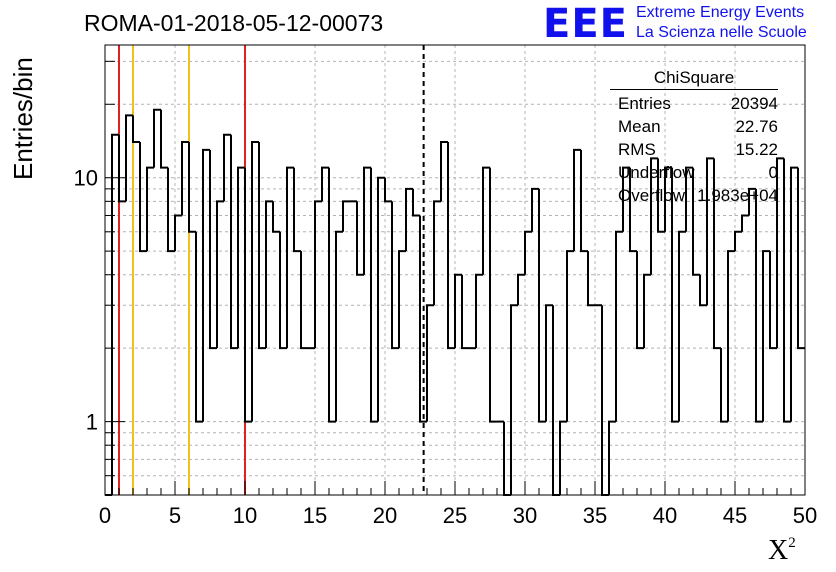  What do you see at coordinates (315, 515) in the screenshot?
I see `x-tick-label: 15` at bounding box center [315, 515].